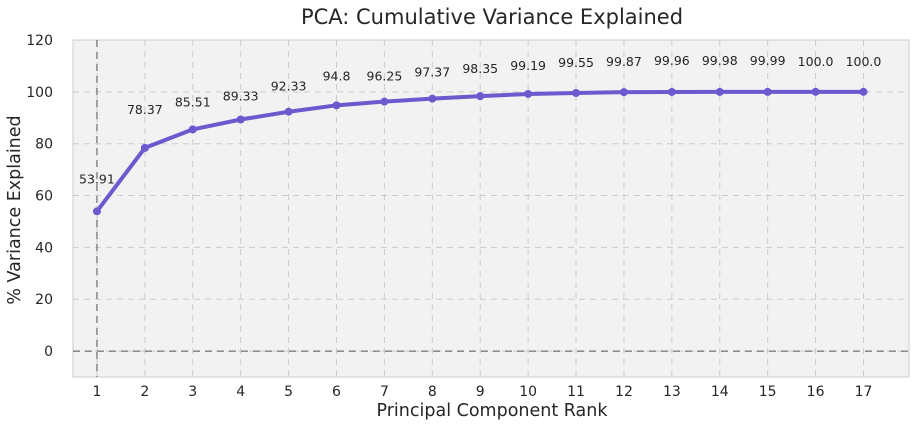  Describe the element at coordinates (240, 392) in the screenshot. I see `x-tick-label: 4` at that location.